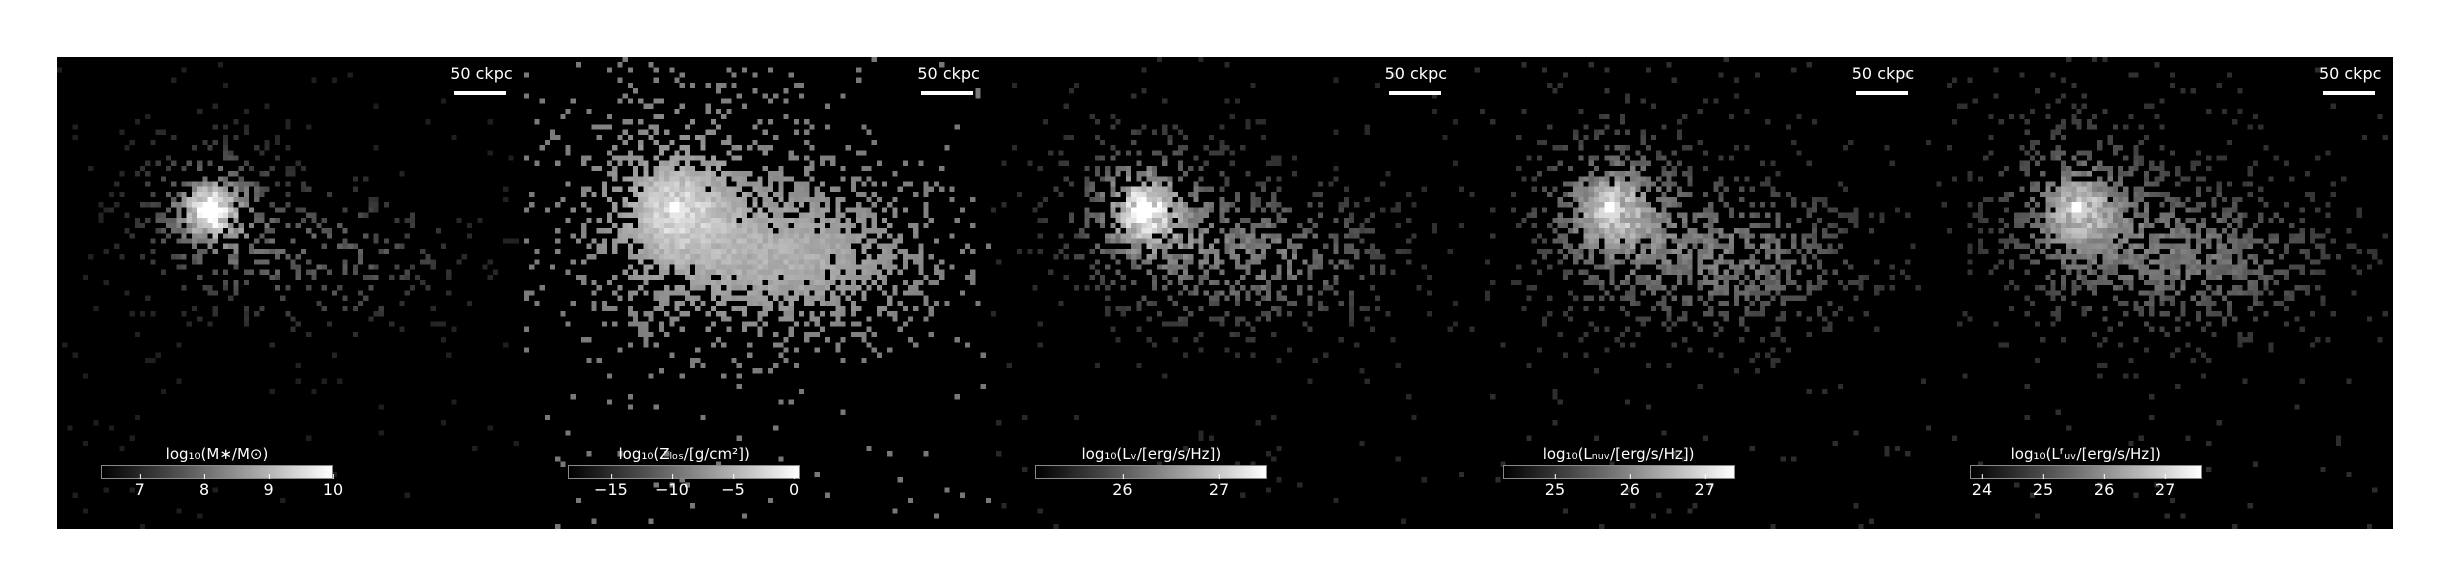 The image size is (2444, 584). What do you see at coordinates (794, 486) in the screenshot?
I see `colorbar-tick: 0` at bounding box center [794, 486].